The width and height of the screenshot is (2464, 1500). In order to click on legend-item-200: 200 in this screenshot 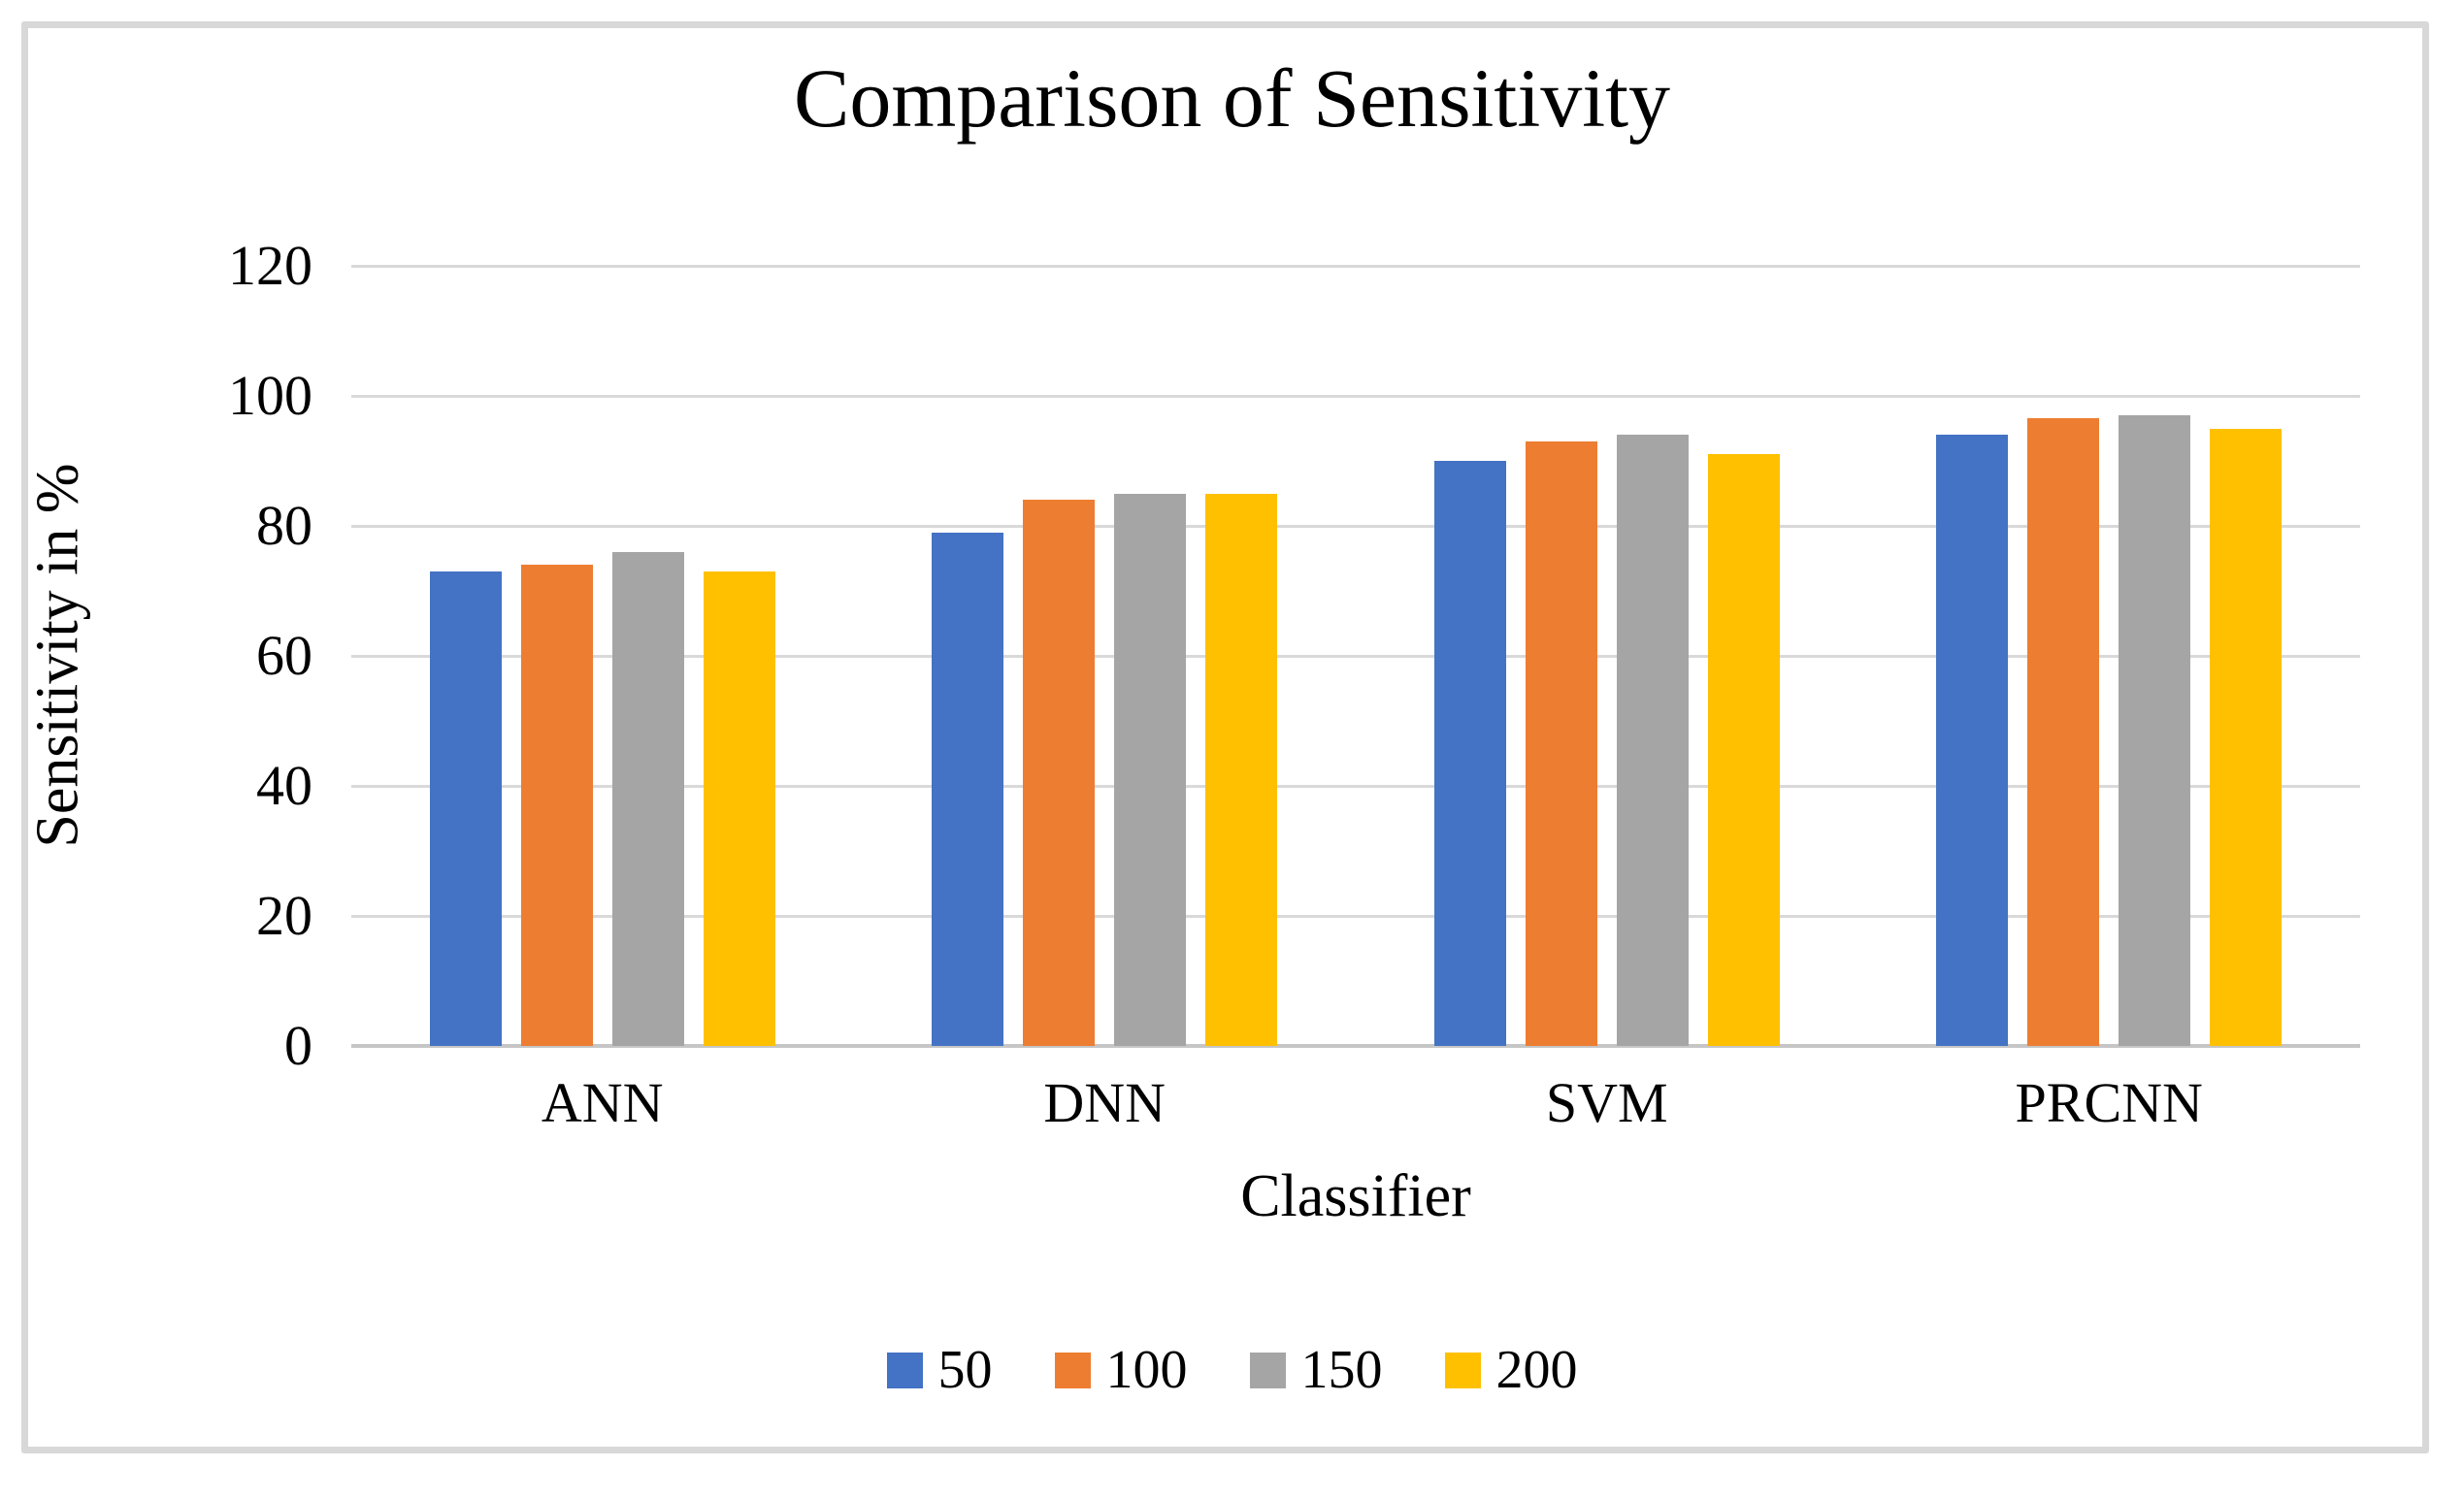, I will do `click(1511, 1370)`.